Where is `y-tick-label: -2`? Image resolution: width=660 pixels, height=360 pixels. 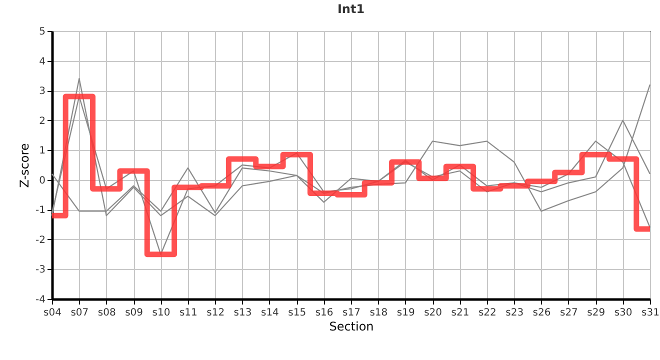 y-tick-label: -2 is located at coordinates (41, 240).